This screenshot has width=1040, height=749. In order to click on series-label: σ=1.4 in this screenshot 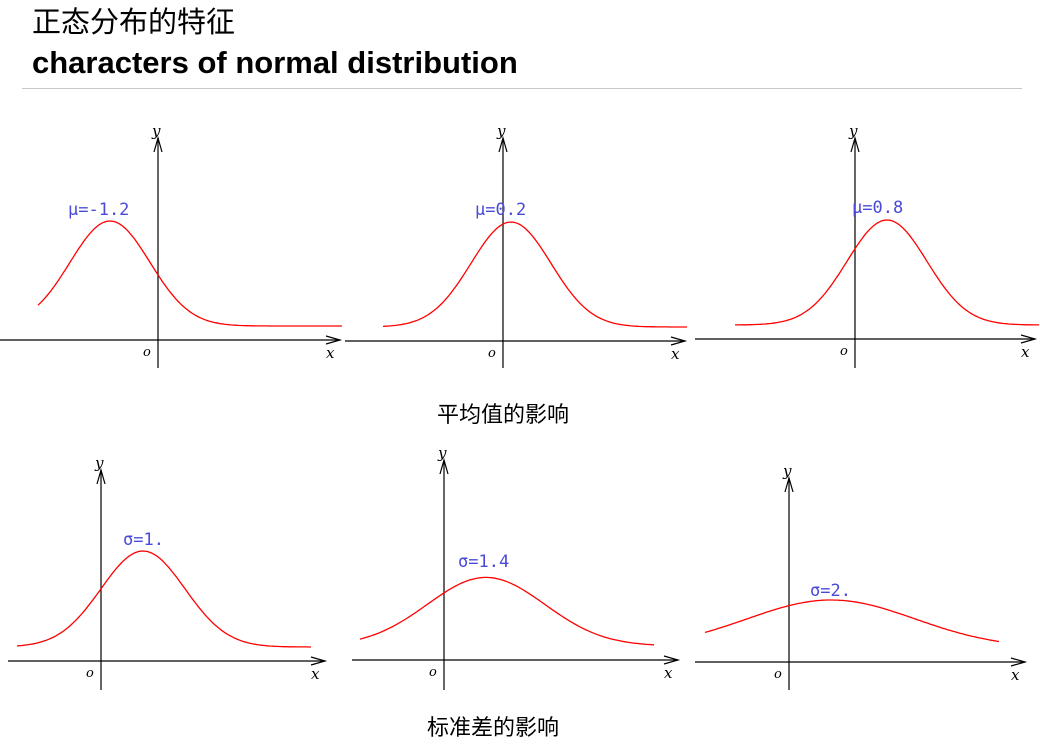, I will do `click(483, 562)`.